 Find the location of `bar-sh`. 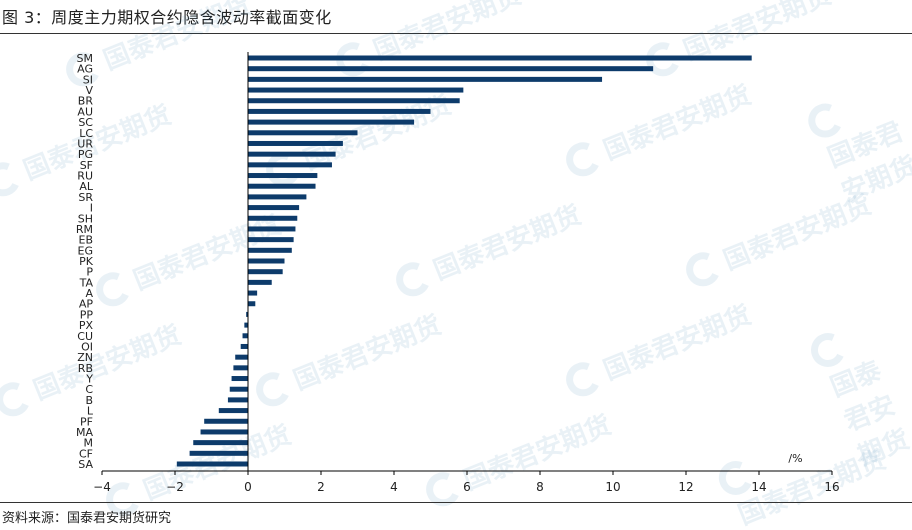

bar-sh is located at coordinates (273, 218).